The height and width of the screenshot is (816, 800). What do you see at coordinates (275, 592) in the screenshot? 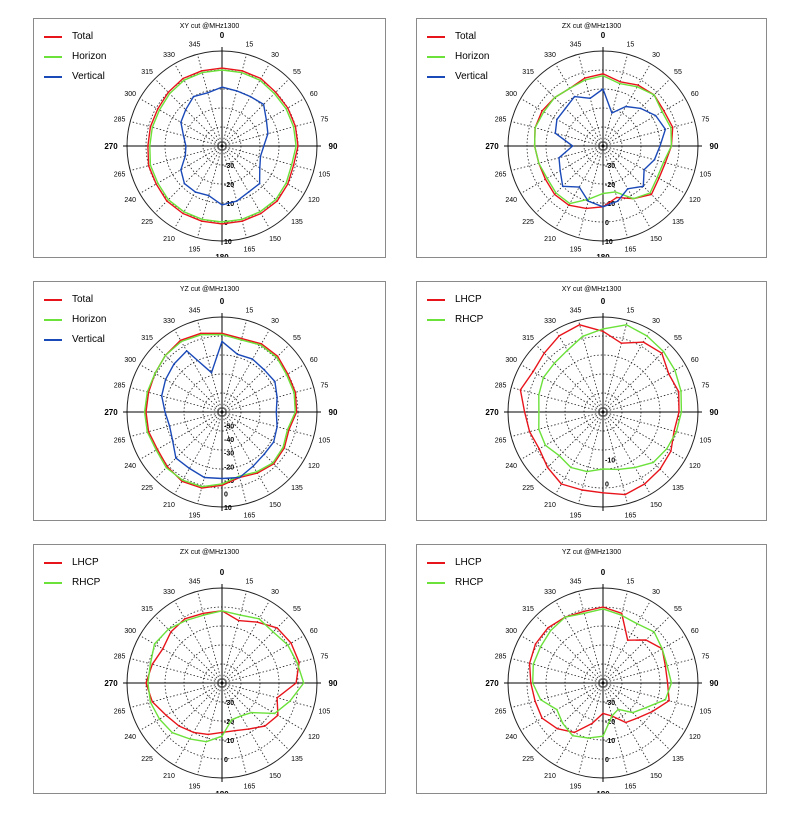
I see `angle-tick-label: 30` at bounding box center [275, 592].